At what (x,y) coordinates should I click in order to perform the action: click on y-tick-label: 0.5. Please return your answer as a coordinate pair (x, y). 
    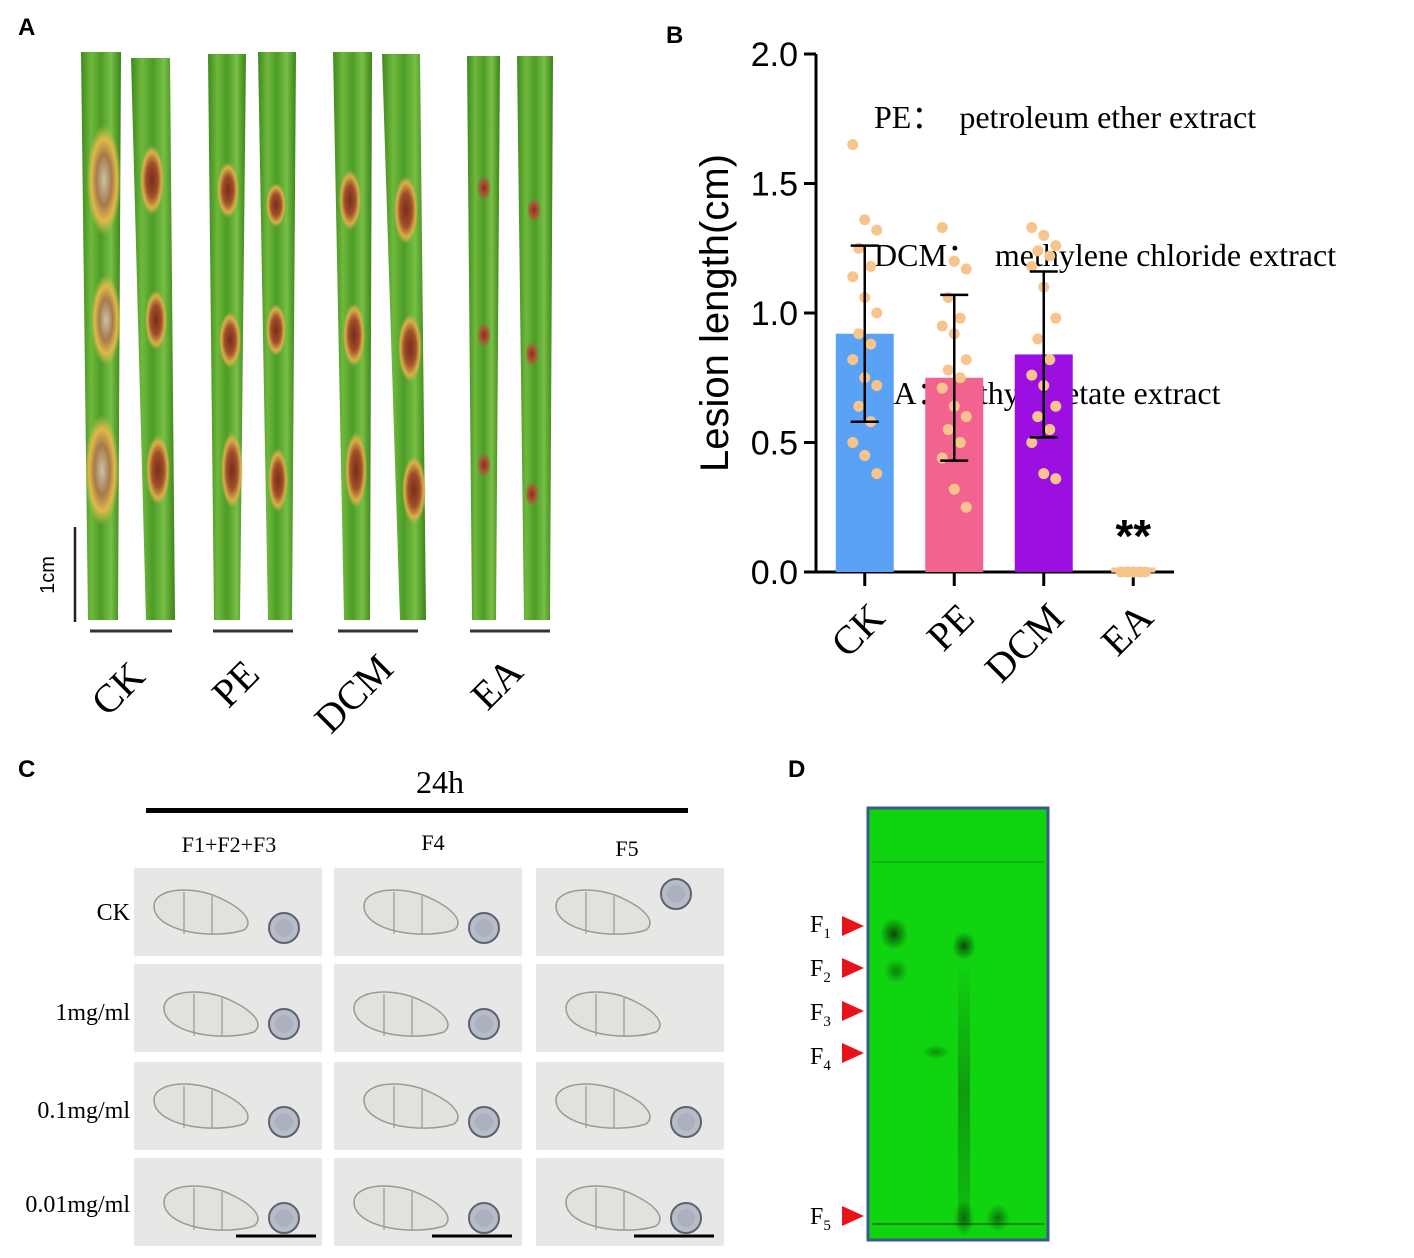
    Looking at the image, I should click on (774, 444).